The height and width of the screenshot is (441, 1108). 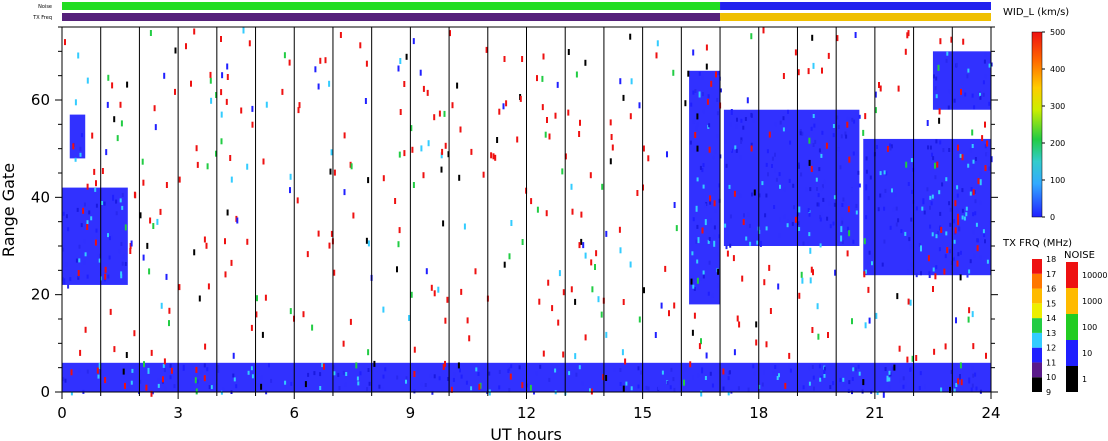 What do you see at coordinates (1051, 348) in the screenshot?
I see `txfreq-colorbar-tick-label: 12` at bounding box center [1051, 348].